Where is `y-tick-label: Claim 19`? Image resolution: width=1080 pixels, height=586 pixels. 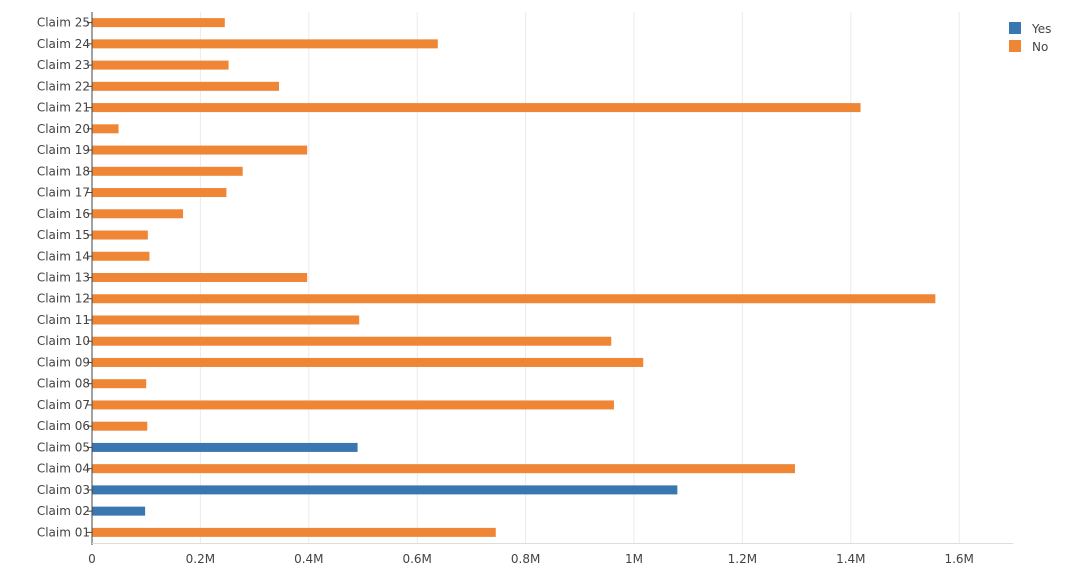
y-tick-label: Claim 19 is located at coordinates (63, 150).